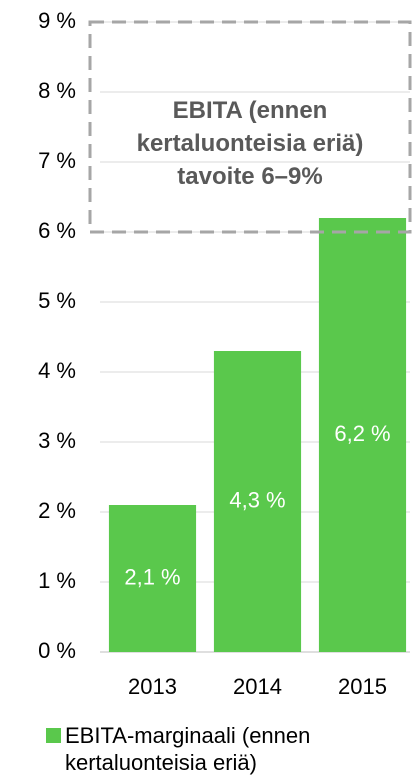 The height and width of the screenshot is (784, 415). I want to click on y-tick-label: 4 %, so click(57, 370).